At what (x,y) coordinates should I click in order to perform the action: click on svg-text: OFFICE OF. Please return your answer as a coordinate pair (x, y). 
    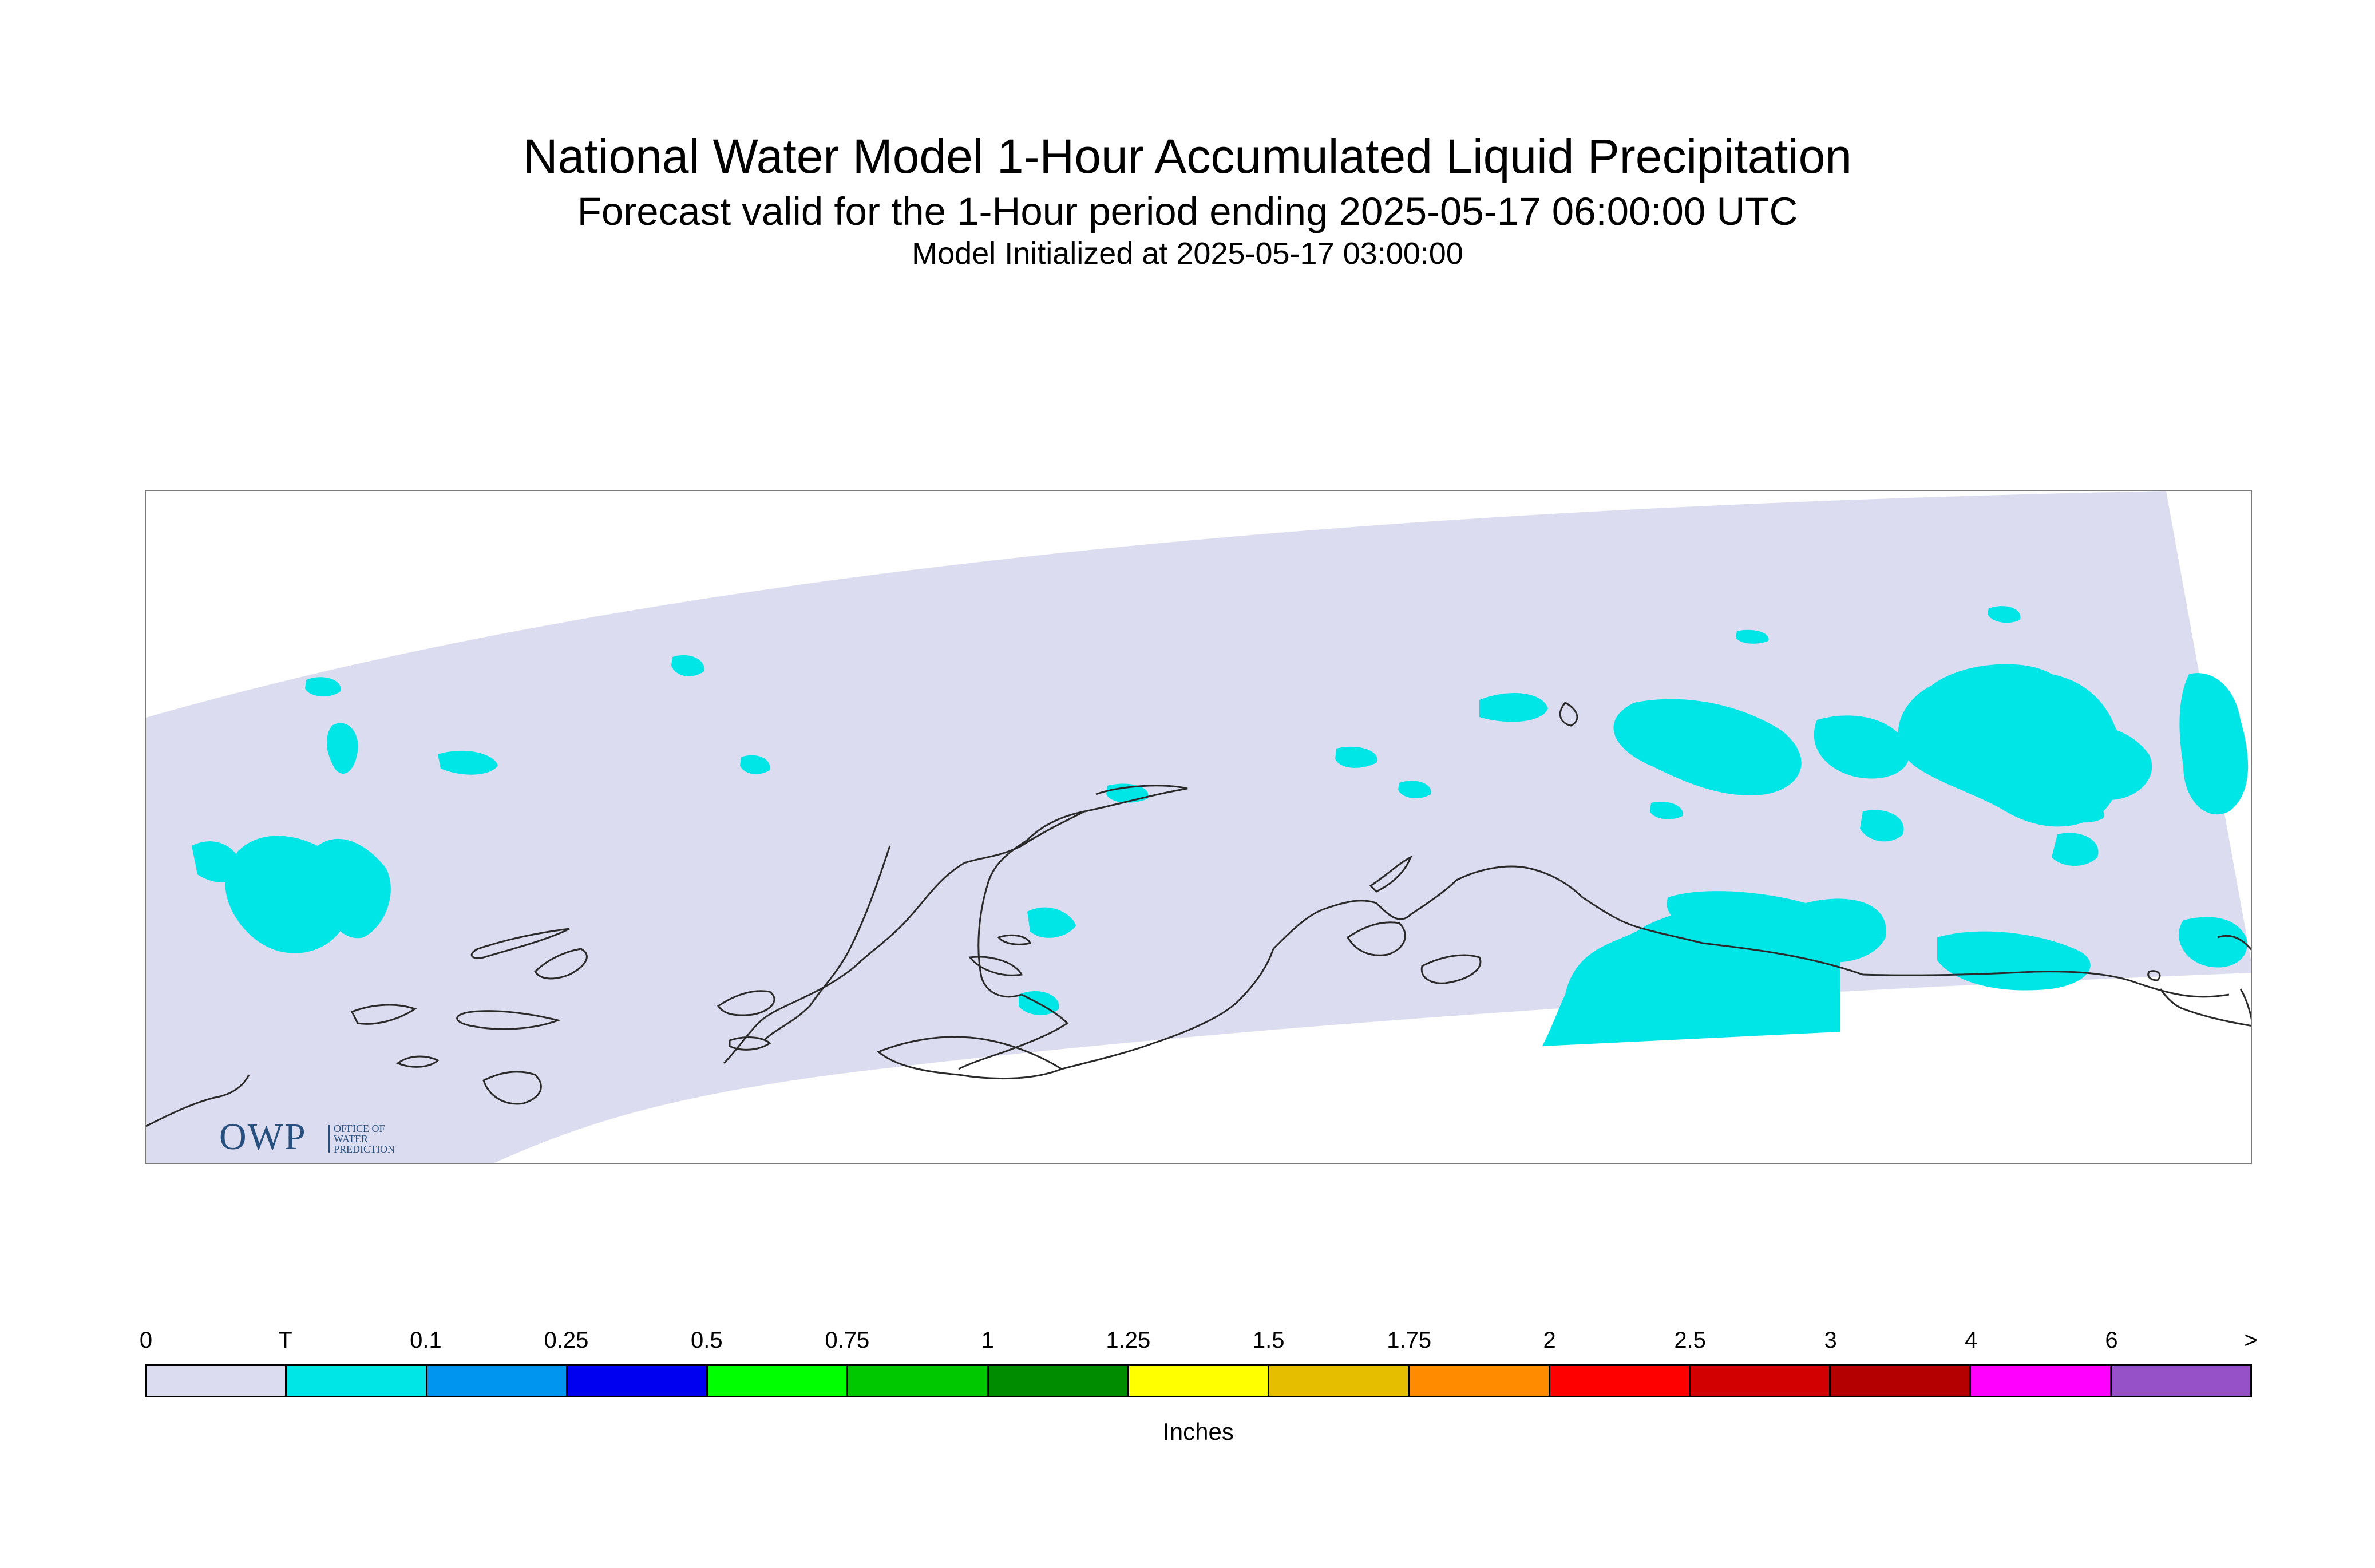
    Looking at the image, I should click on (359, 1128).